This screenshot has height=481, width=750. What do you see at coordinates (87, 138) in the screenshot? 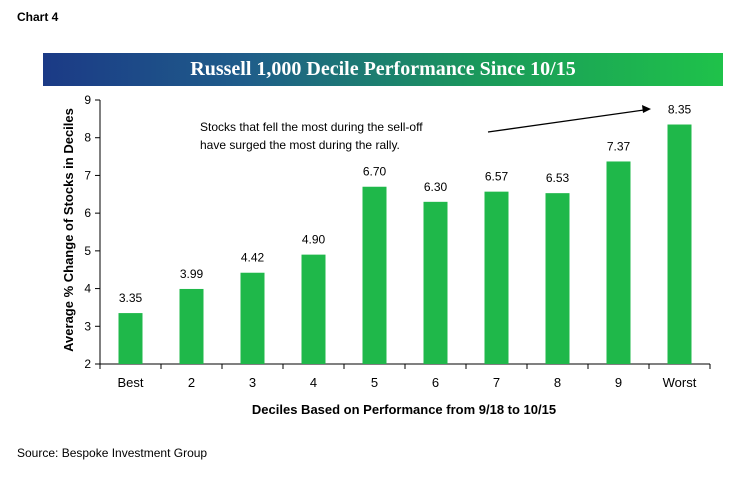
I see `y-tick-label: 8` at bounding box center [87, 138].